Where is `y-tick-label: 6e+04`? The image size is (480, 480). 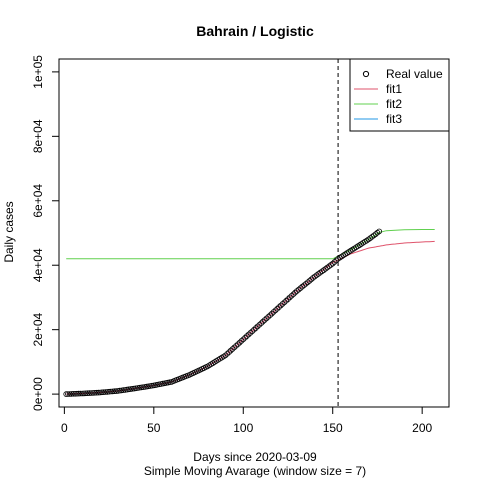
y-tick-label: 6e+04 is located at coordinates (38, 201).